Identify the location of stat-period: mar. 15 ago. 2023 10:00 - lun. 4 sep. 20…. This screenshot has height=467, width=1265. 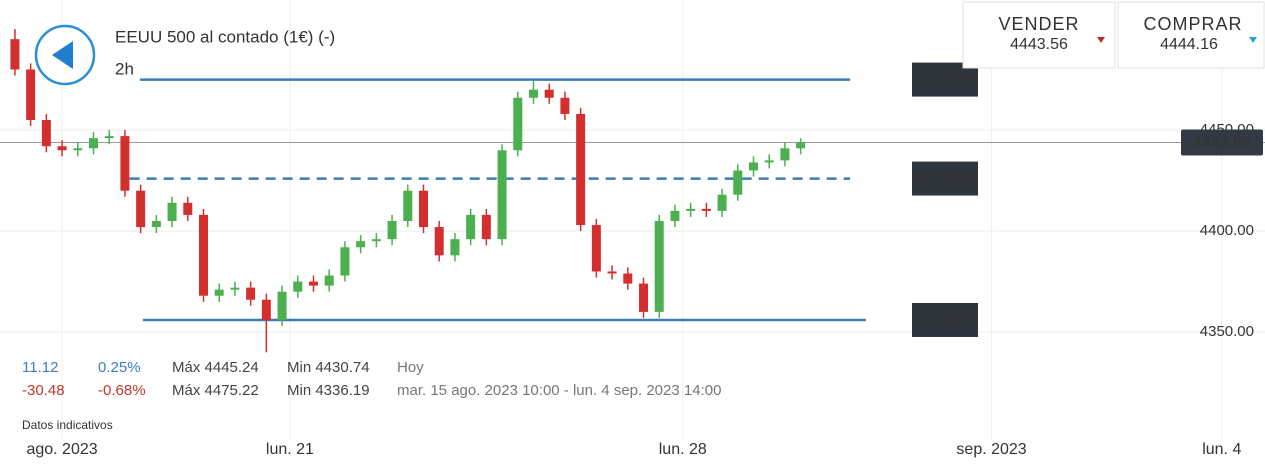
(559, 390).